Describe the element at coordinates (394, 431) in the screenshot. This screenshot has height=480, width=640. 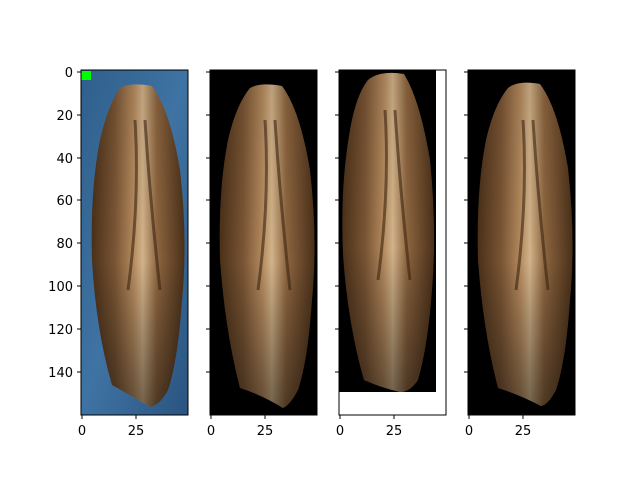
I see `panel-3-xtick-label: 25` at that location.